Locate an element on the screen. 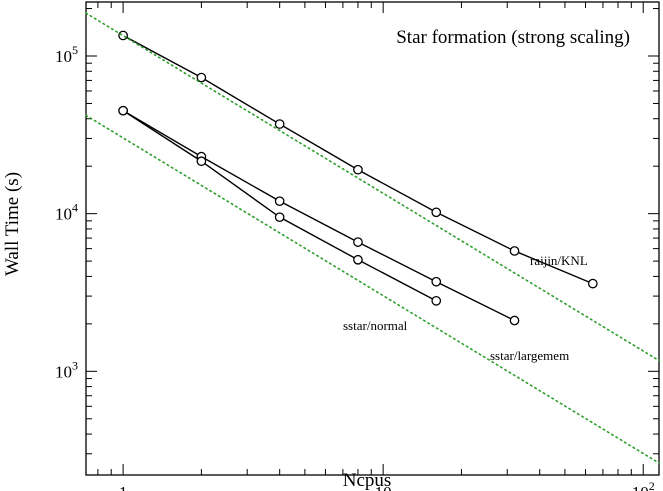 The width and height of the screenshot is (663, 491). y-tick-label: 10³ is located at coordinates (66, 369).